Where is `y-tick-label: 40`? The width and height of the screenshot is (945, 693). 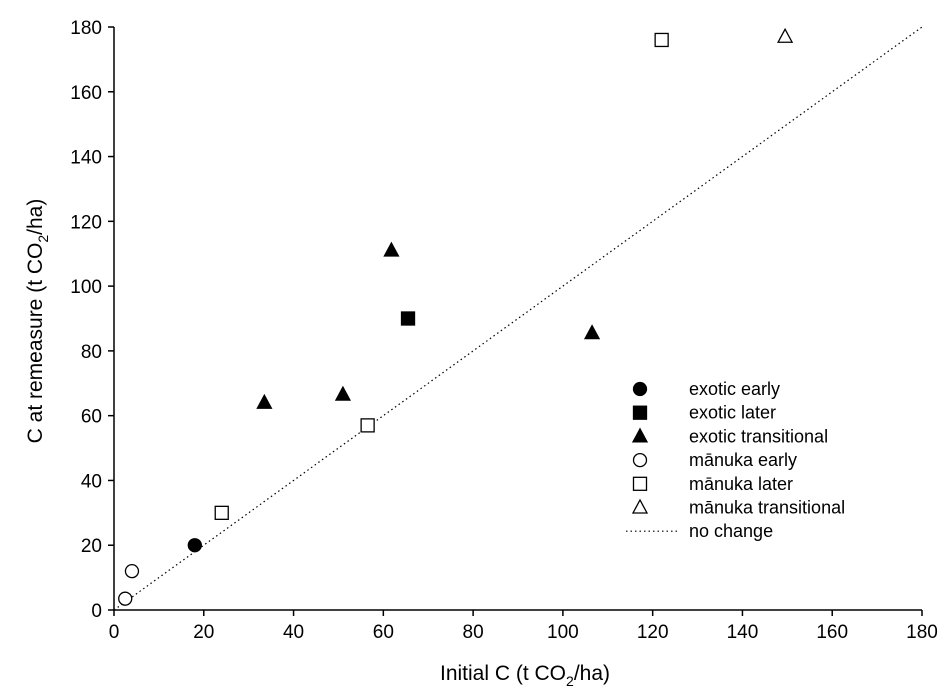
y-tick-label: 40 is located at coordinates (91, 481).